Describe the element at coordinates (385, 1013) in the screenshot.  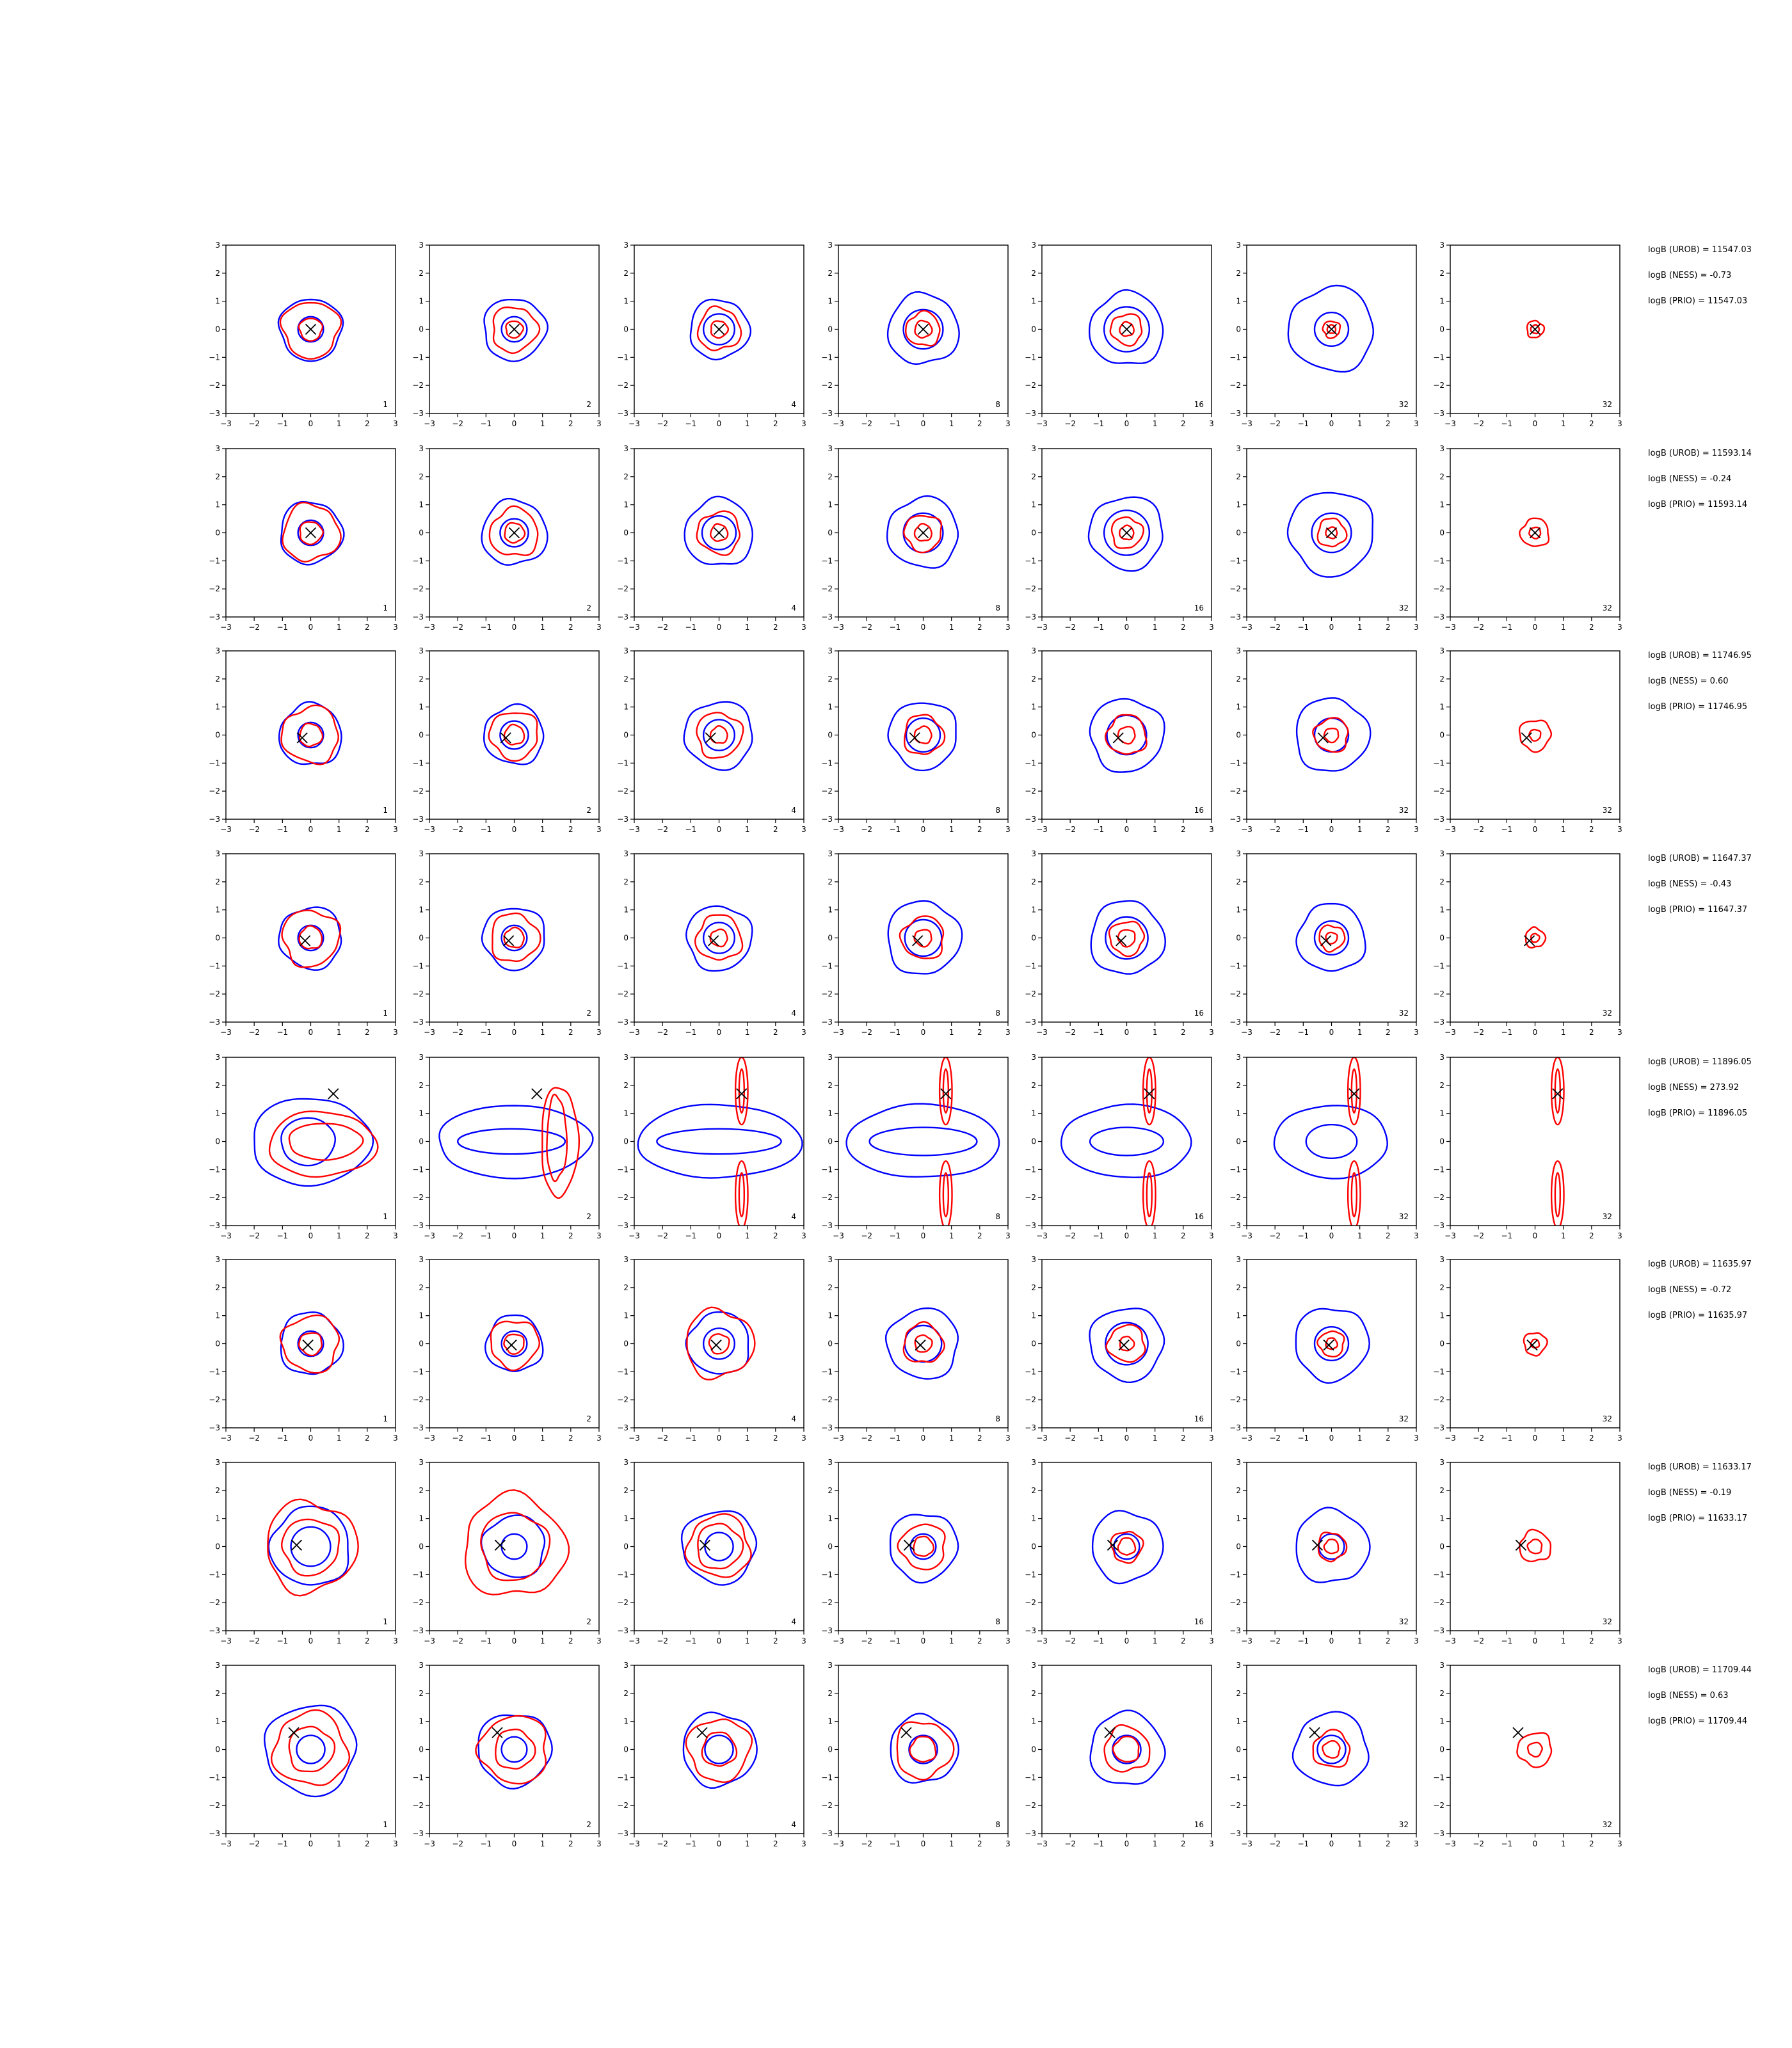
I see `panel-iteration-label: 1` at that location.